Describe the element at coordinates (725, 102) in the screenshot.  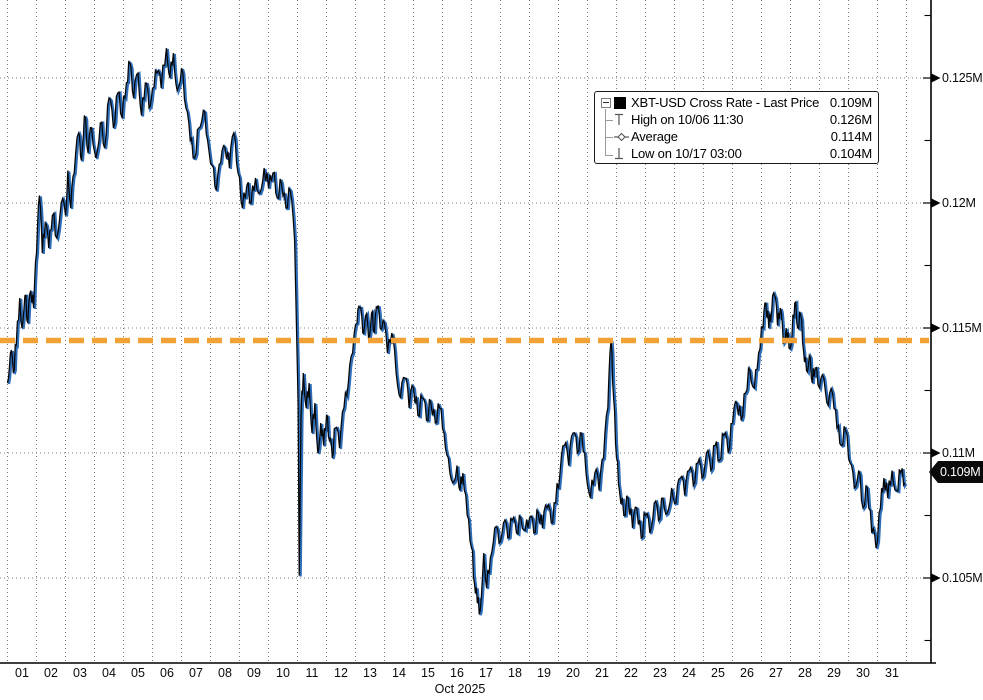
I see `legend-series-label: XBT-USD Cross Rate - Last Price` at that location.